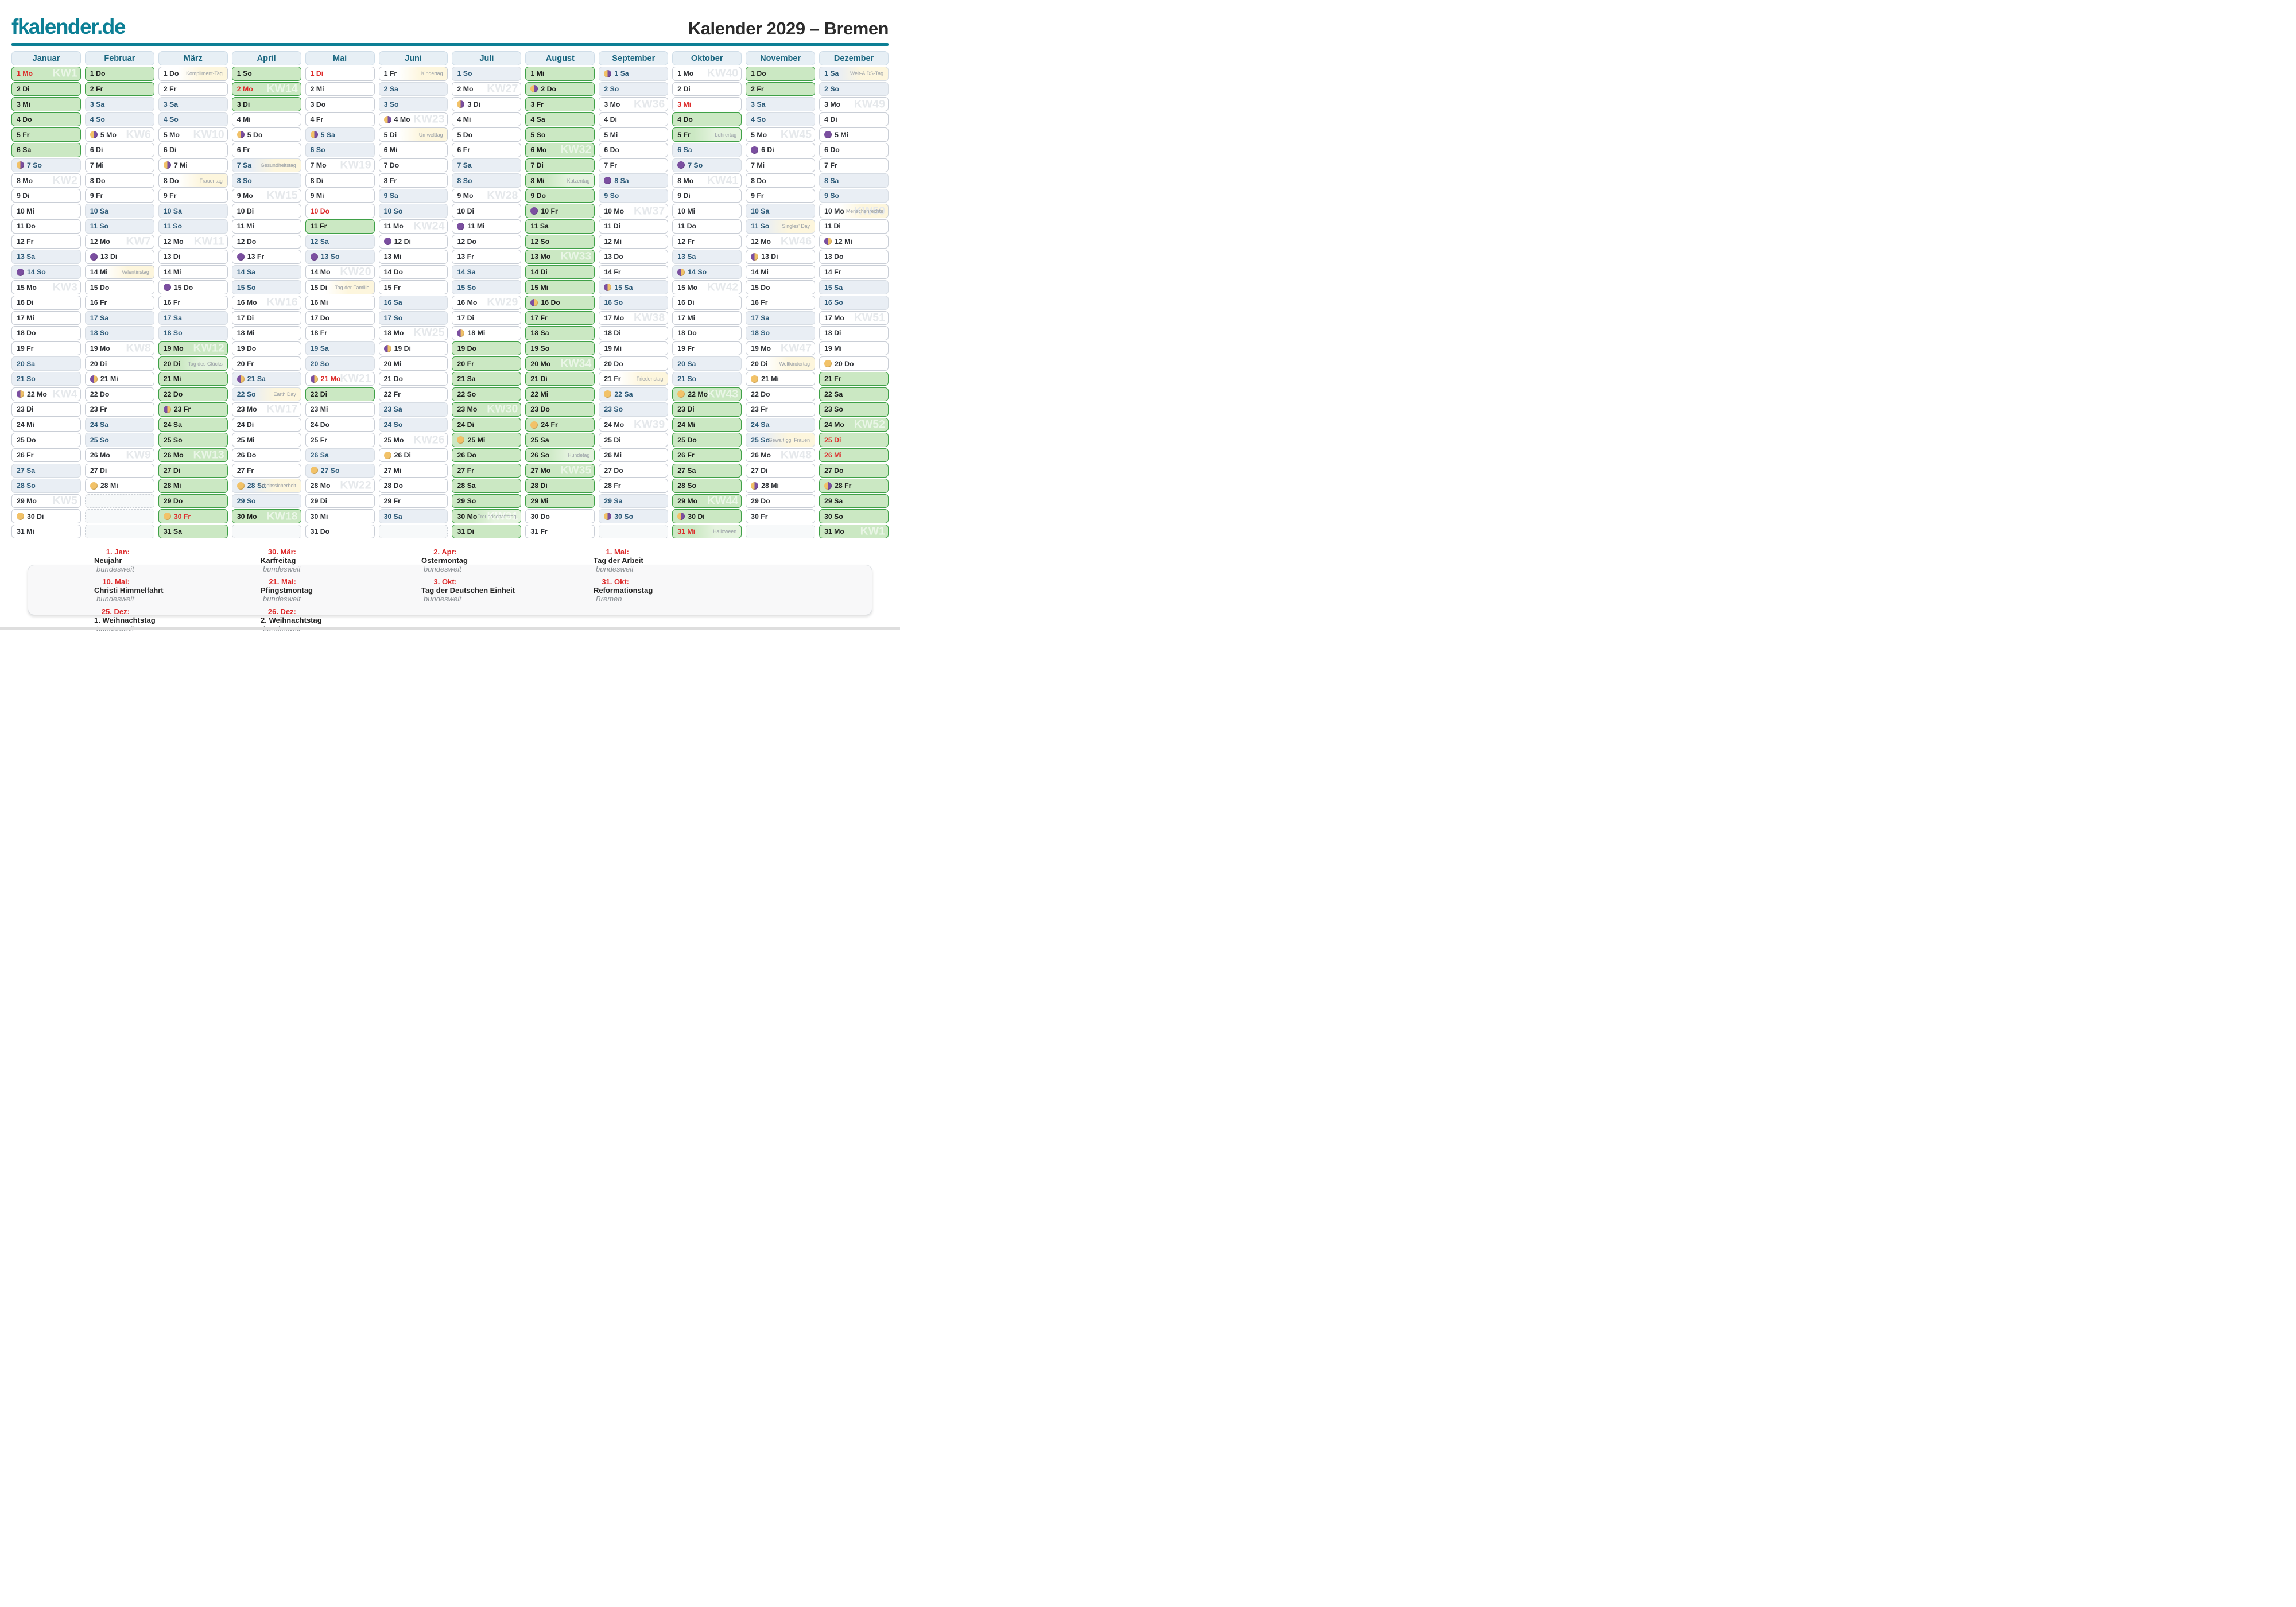  I want to click on day-label: 2 Mo, so click(244, 88).